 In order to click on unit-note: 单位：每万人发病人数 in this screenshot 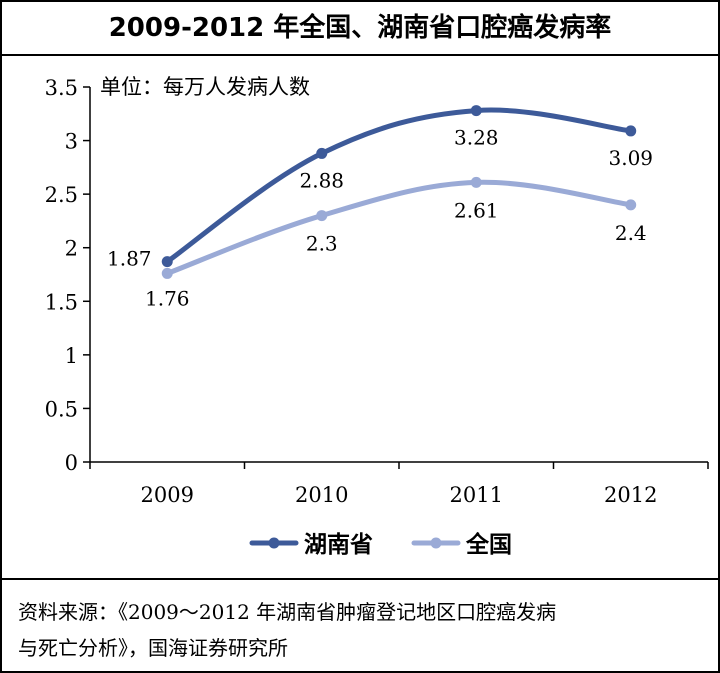, I will do `click(205, 87)`.